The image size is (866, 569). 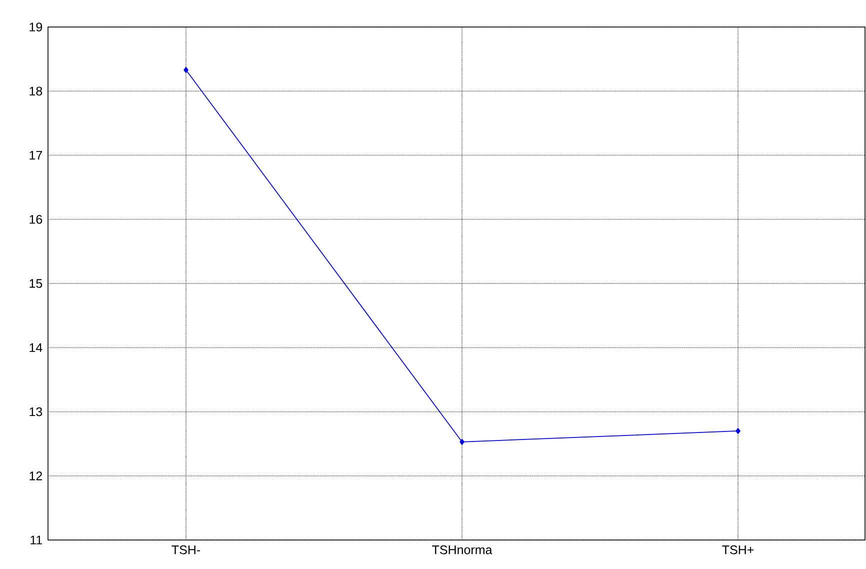 What do you see at coordinates (36, 540) in the screenshot?
I see `y-tick-label: 11` at bounding box center [36, 540].